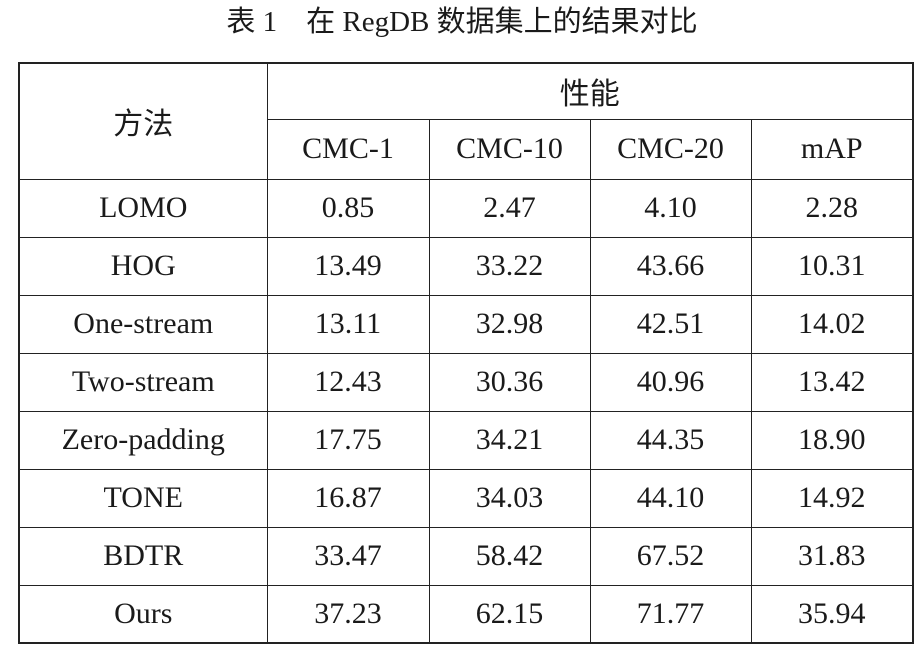 The image size is (924, 649). Describe the element at coordinates (348, 324) in the screenshot. I see `value-cell: 13.11` at that location.